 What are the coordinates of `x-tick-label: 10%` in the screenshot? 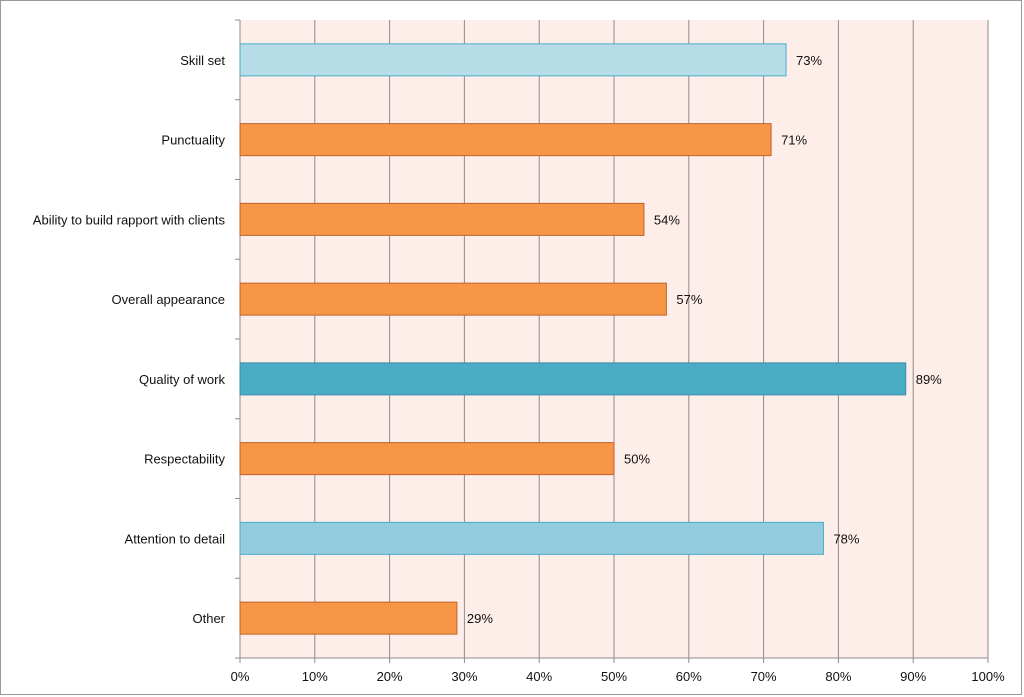 It's located at (315, 676).